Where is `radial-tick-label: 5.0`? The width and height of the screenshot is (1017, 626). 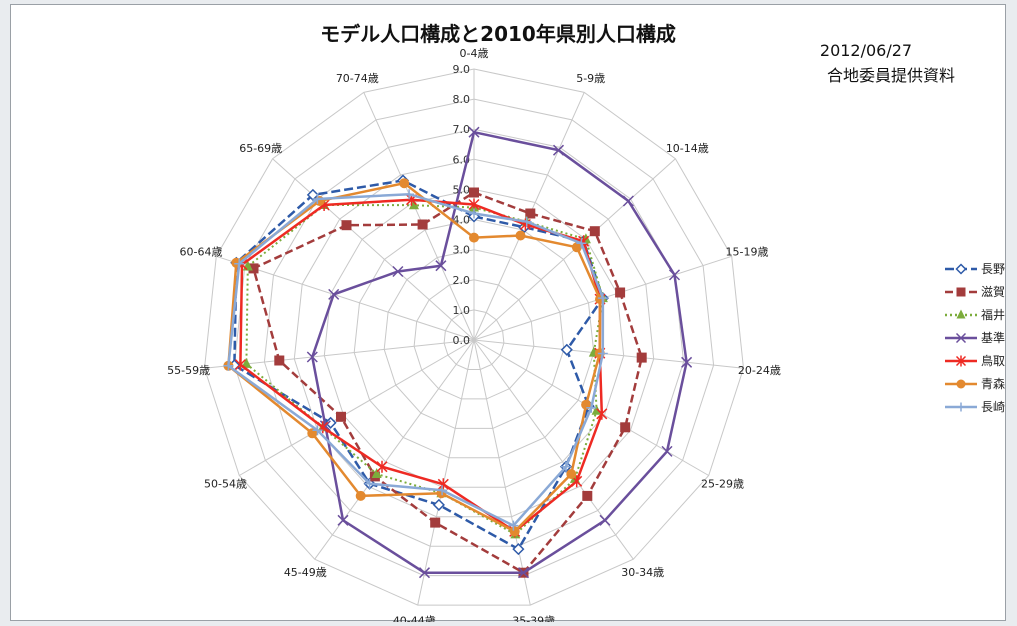
radial-tick-label: 5.0 is located at coordinates (462, 189).